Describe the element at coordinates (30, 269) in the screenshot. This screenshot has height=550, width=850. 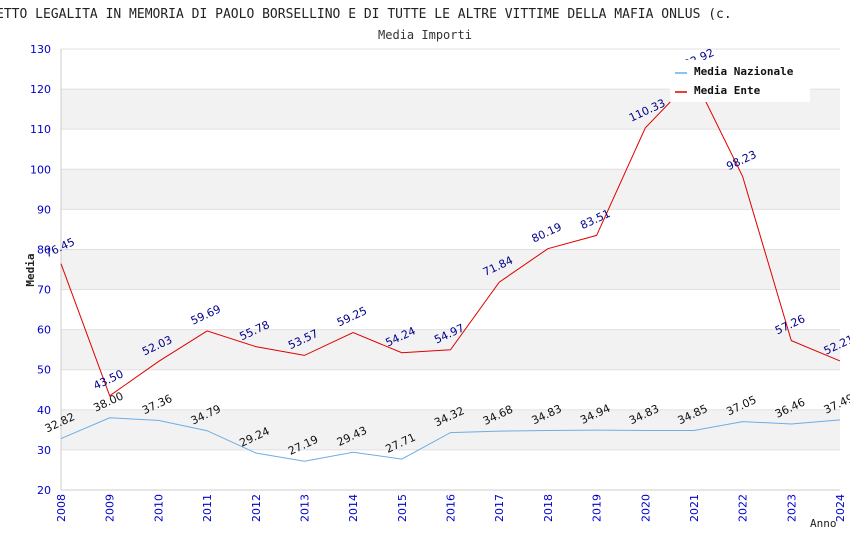
I see `y-axis-label: Media` at that location.